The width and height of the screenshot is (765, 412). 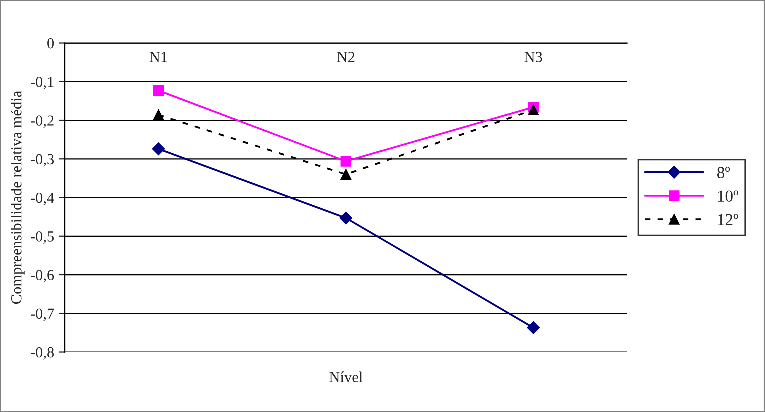 What do you see at coordinates (42, 276) in the screenshot?
I see `y-tick-label: -0,6` at bounding box center [42, 276].